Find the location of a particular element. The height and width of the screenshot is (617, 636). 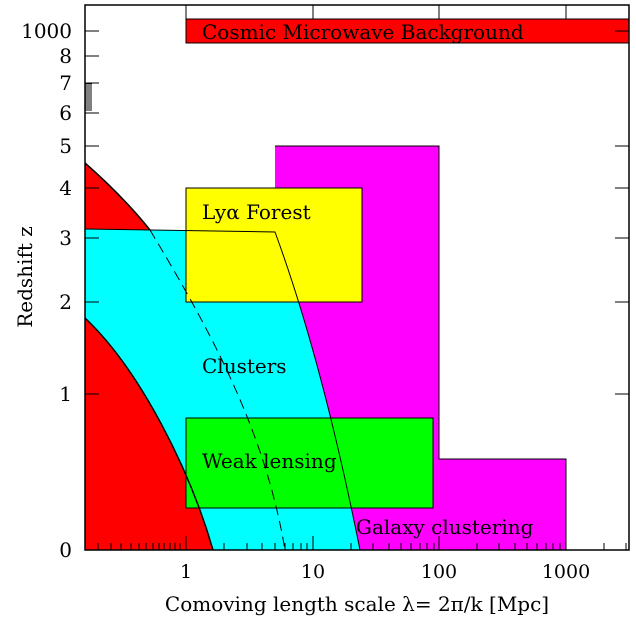

y-tick-label: 8 is located at coordinates (65, 56).